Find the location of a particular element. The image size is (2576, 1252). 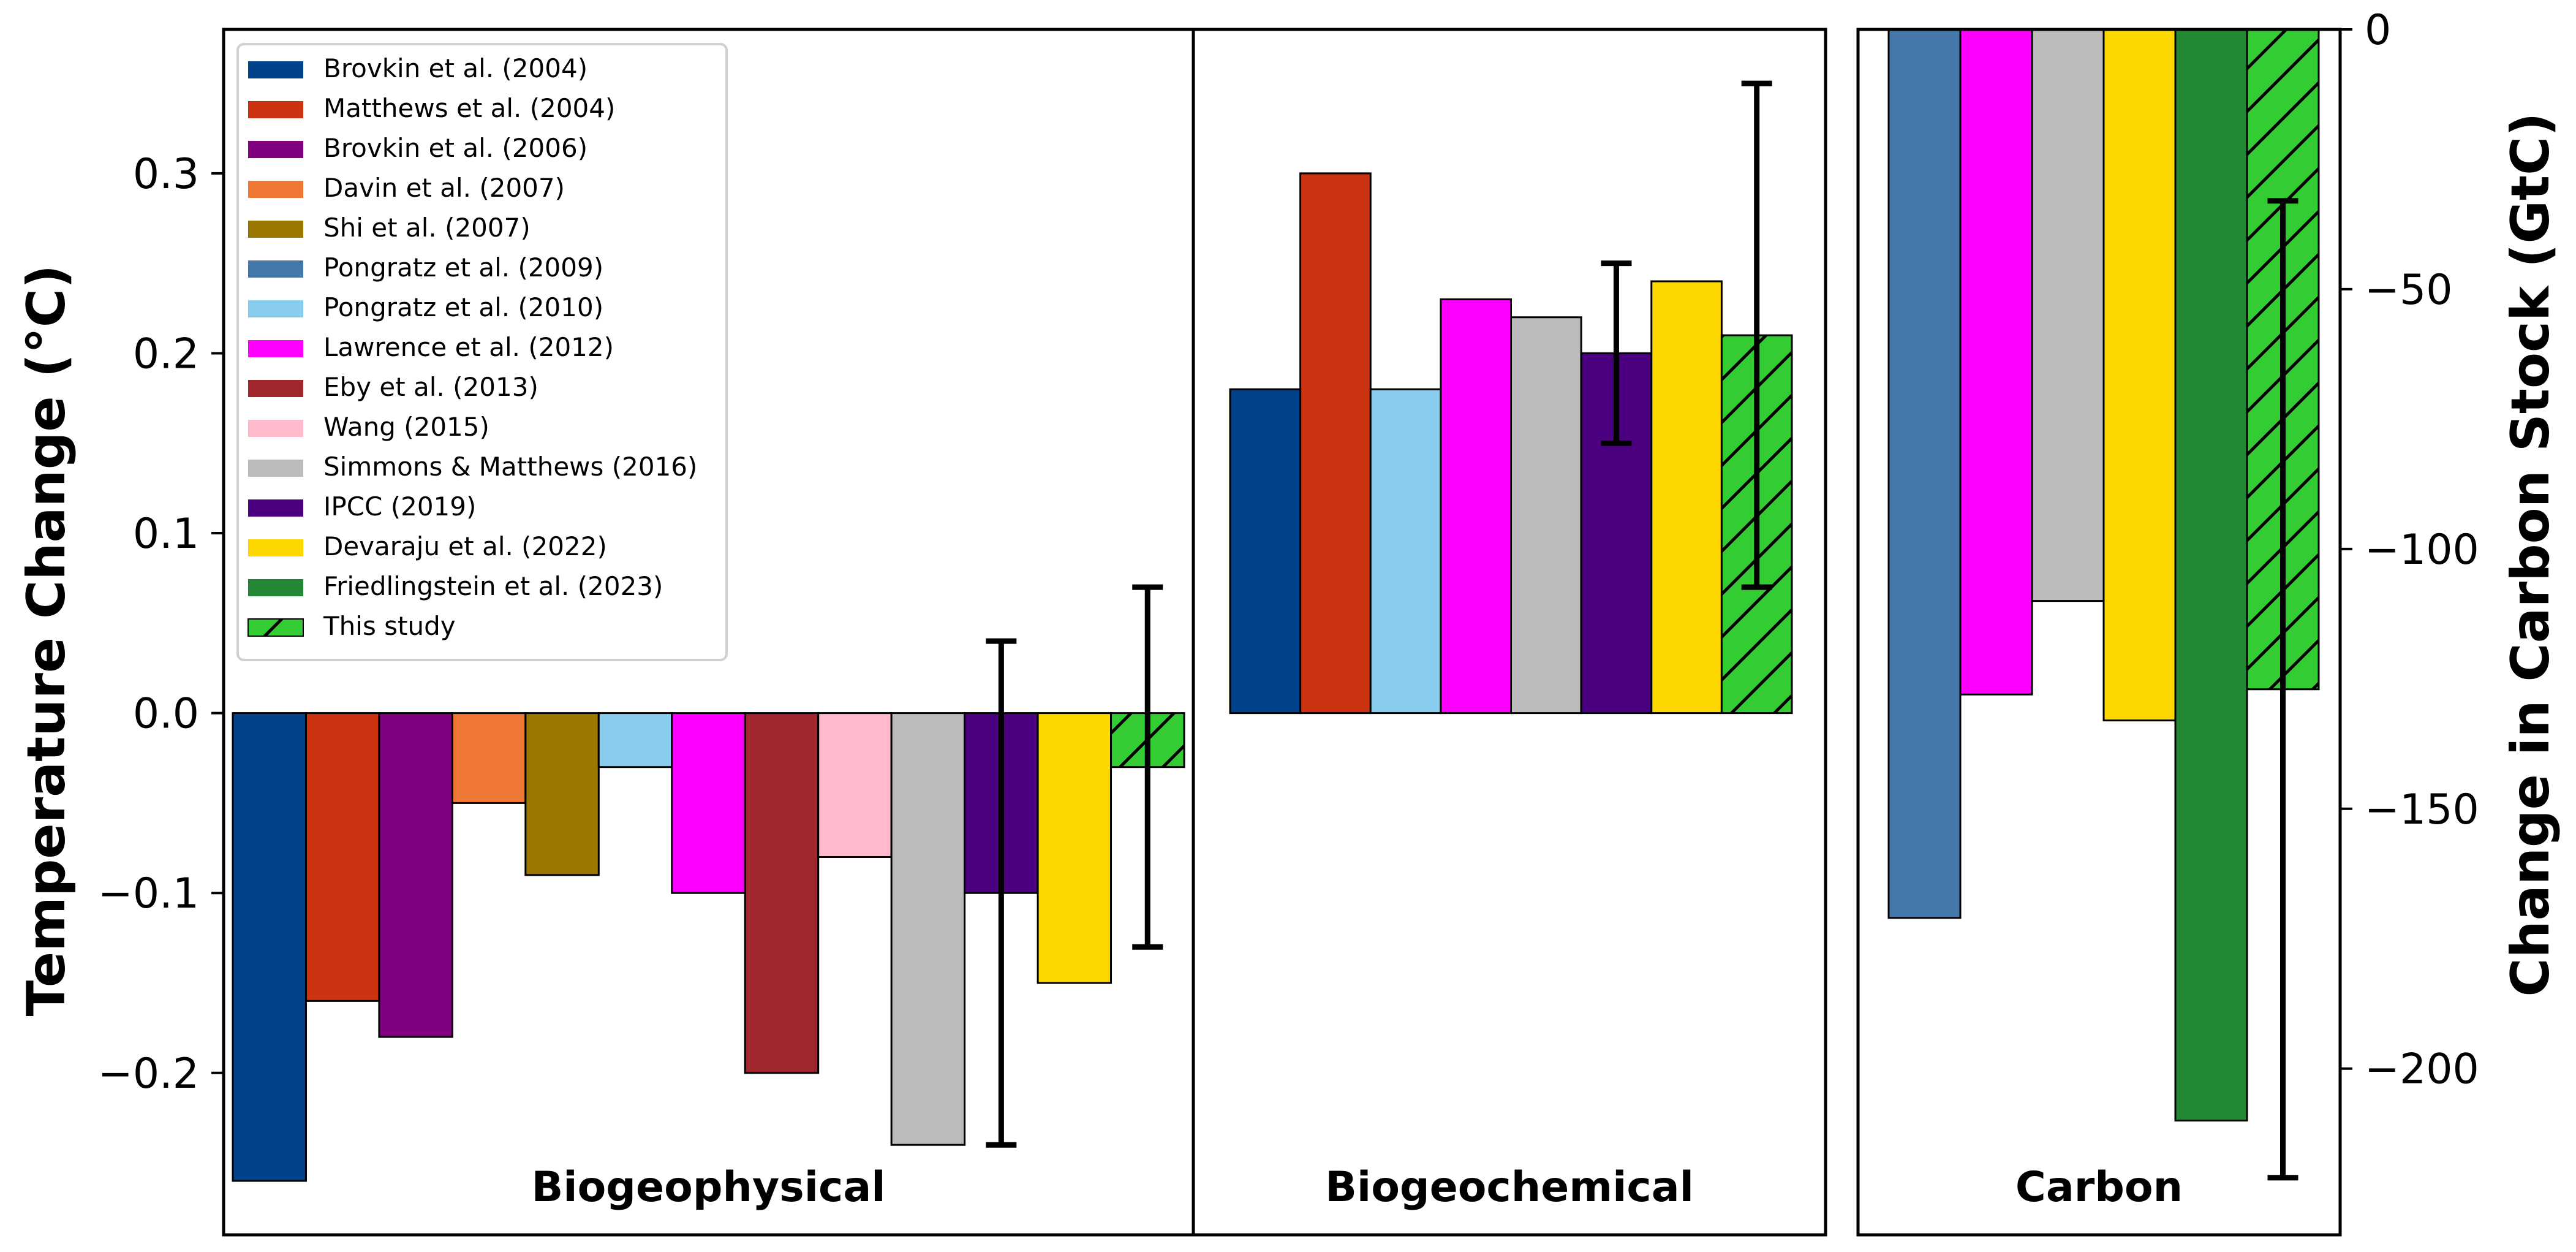

legend-label: Matthews et al. (2004) is located at coordinates (469, 108).